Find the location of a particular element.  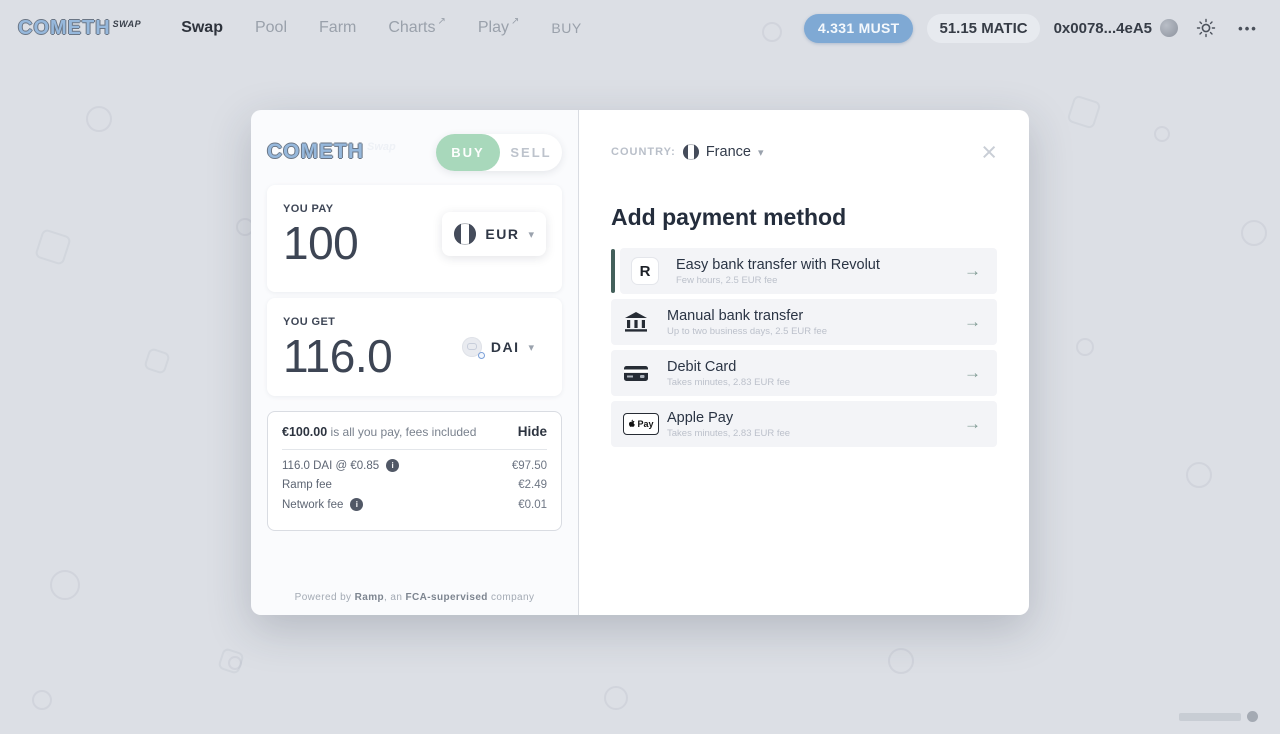

credit-card-icon is located at coordinates (636, 373).